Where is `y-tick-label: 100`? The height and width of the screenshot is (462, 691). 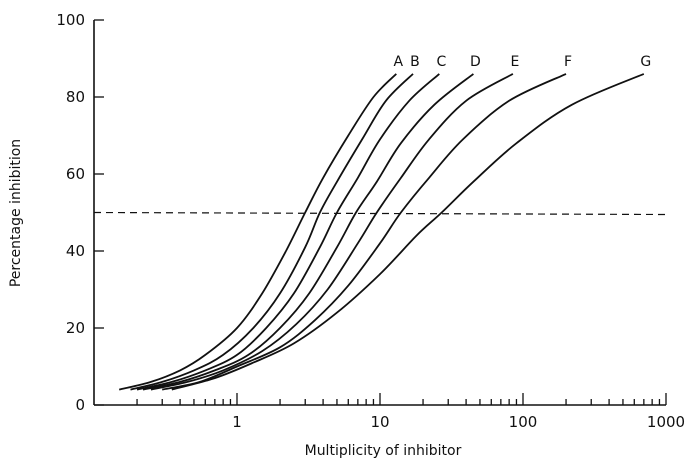 y-tick-label: 100 is located at coordinates (70, 20).